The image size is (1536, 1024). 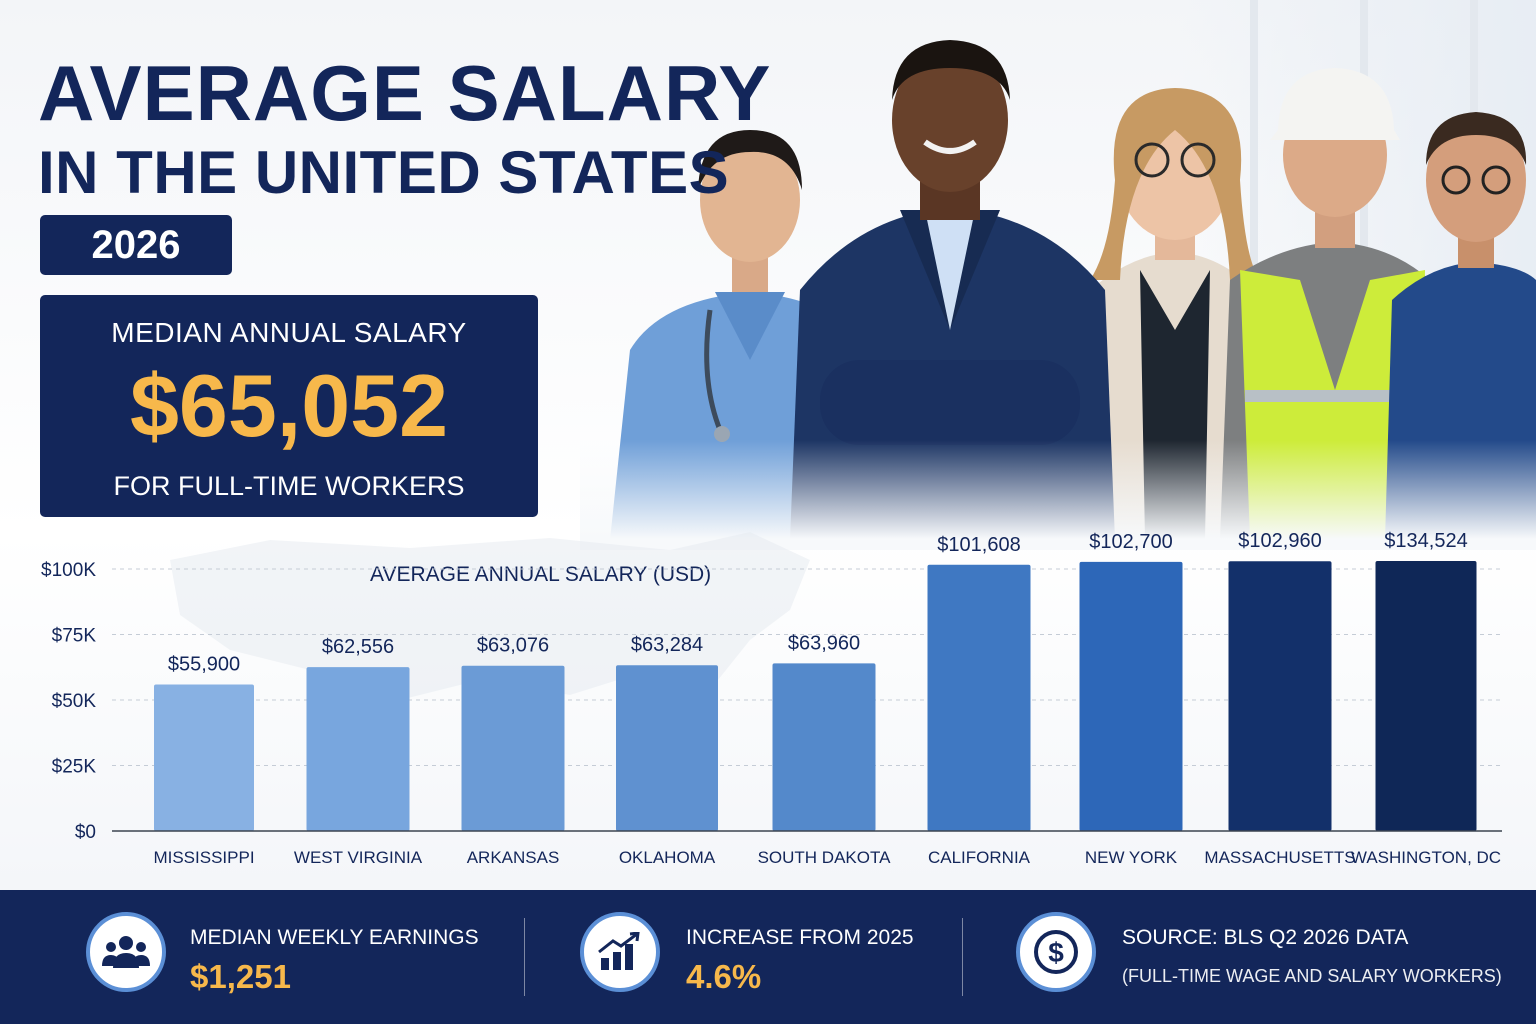 What do you see at coordinates (204, 665) in the screenshot?
I see `bar-value-label: $55,900` at bounding box center [204, 665].